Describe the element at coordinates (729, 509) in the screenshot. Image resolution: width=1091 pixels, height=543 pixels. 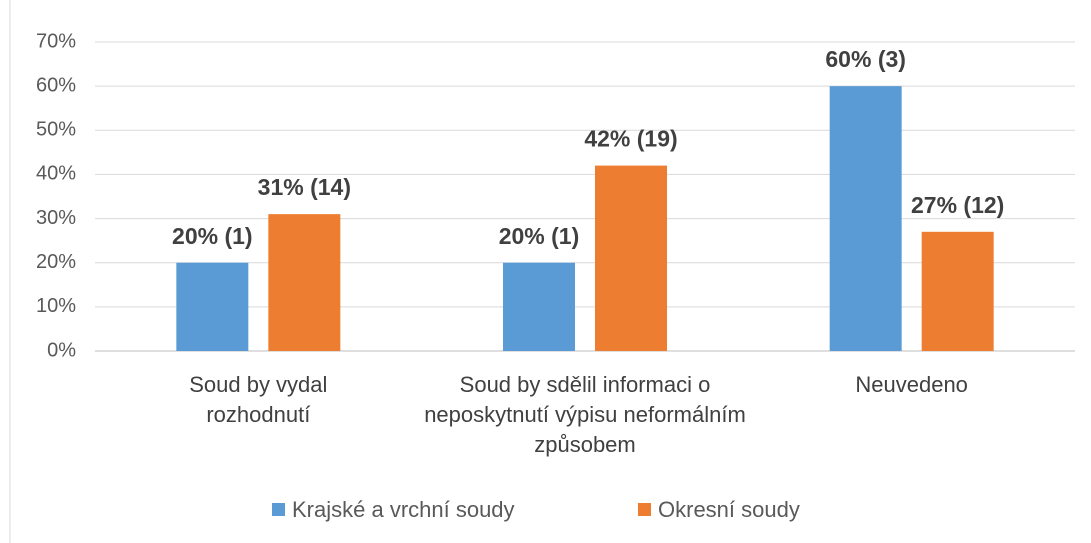
I see `legend-label: Okresní soudy` at that location.